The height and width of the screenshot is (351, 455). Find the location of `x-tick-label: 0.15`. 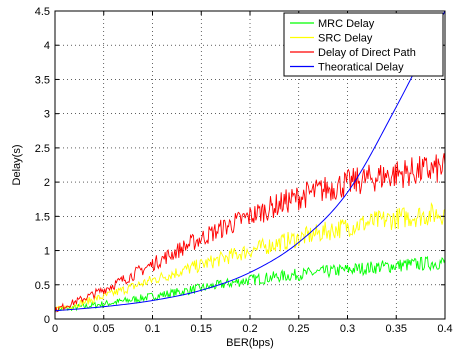

x-tick-label: 0.15 is located at coordinates (201, 329).